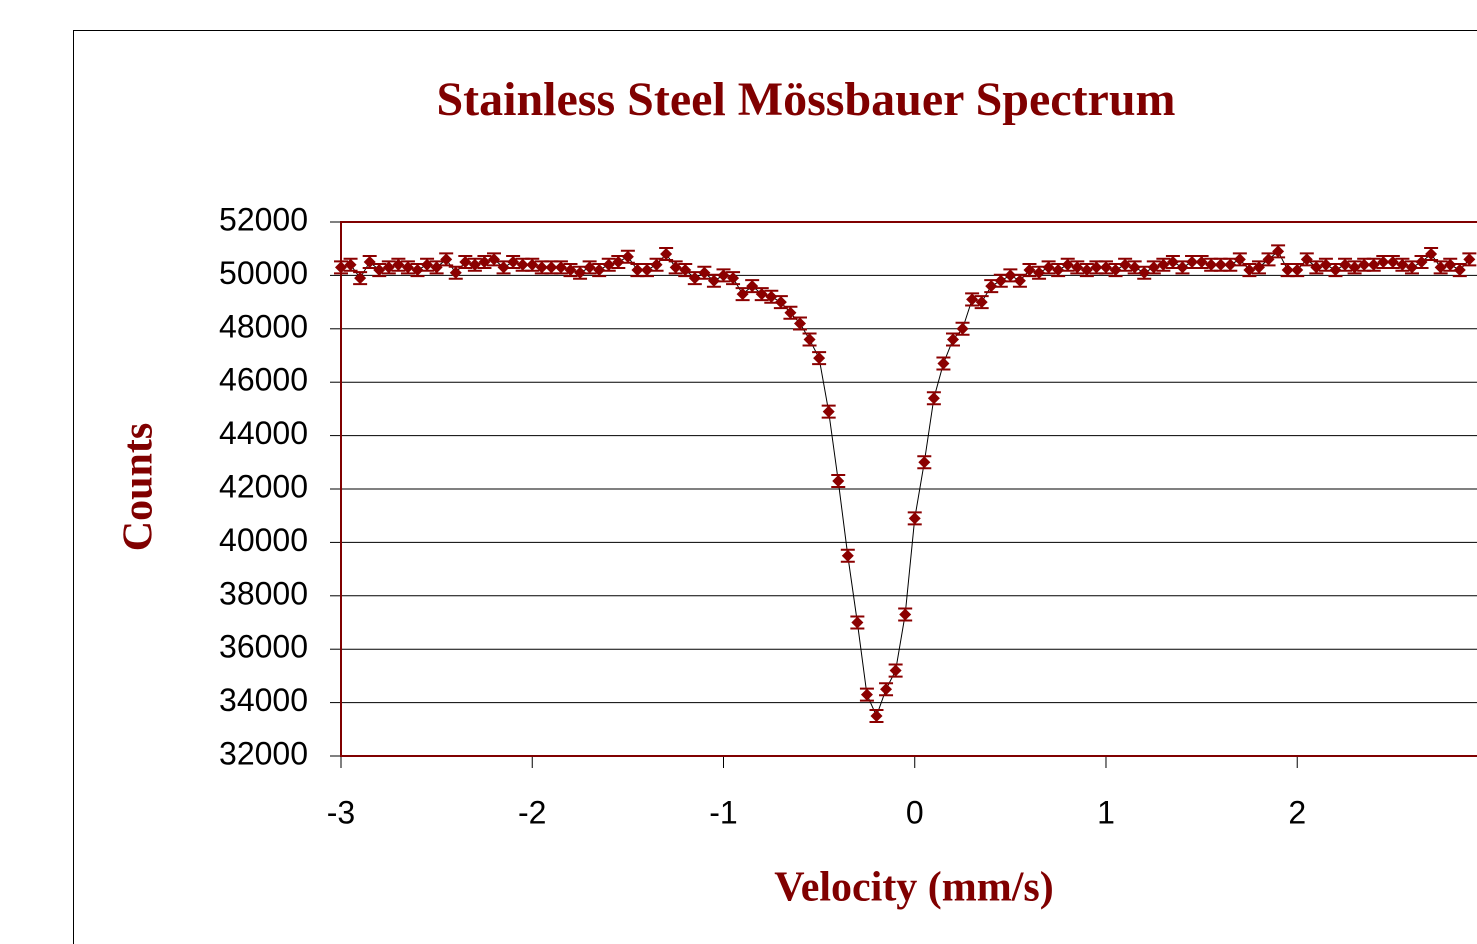 The image size is (1477, 944). I want to click on y-tick-label: 50000, so click(263, 273).